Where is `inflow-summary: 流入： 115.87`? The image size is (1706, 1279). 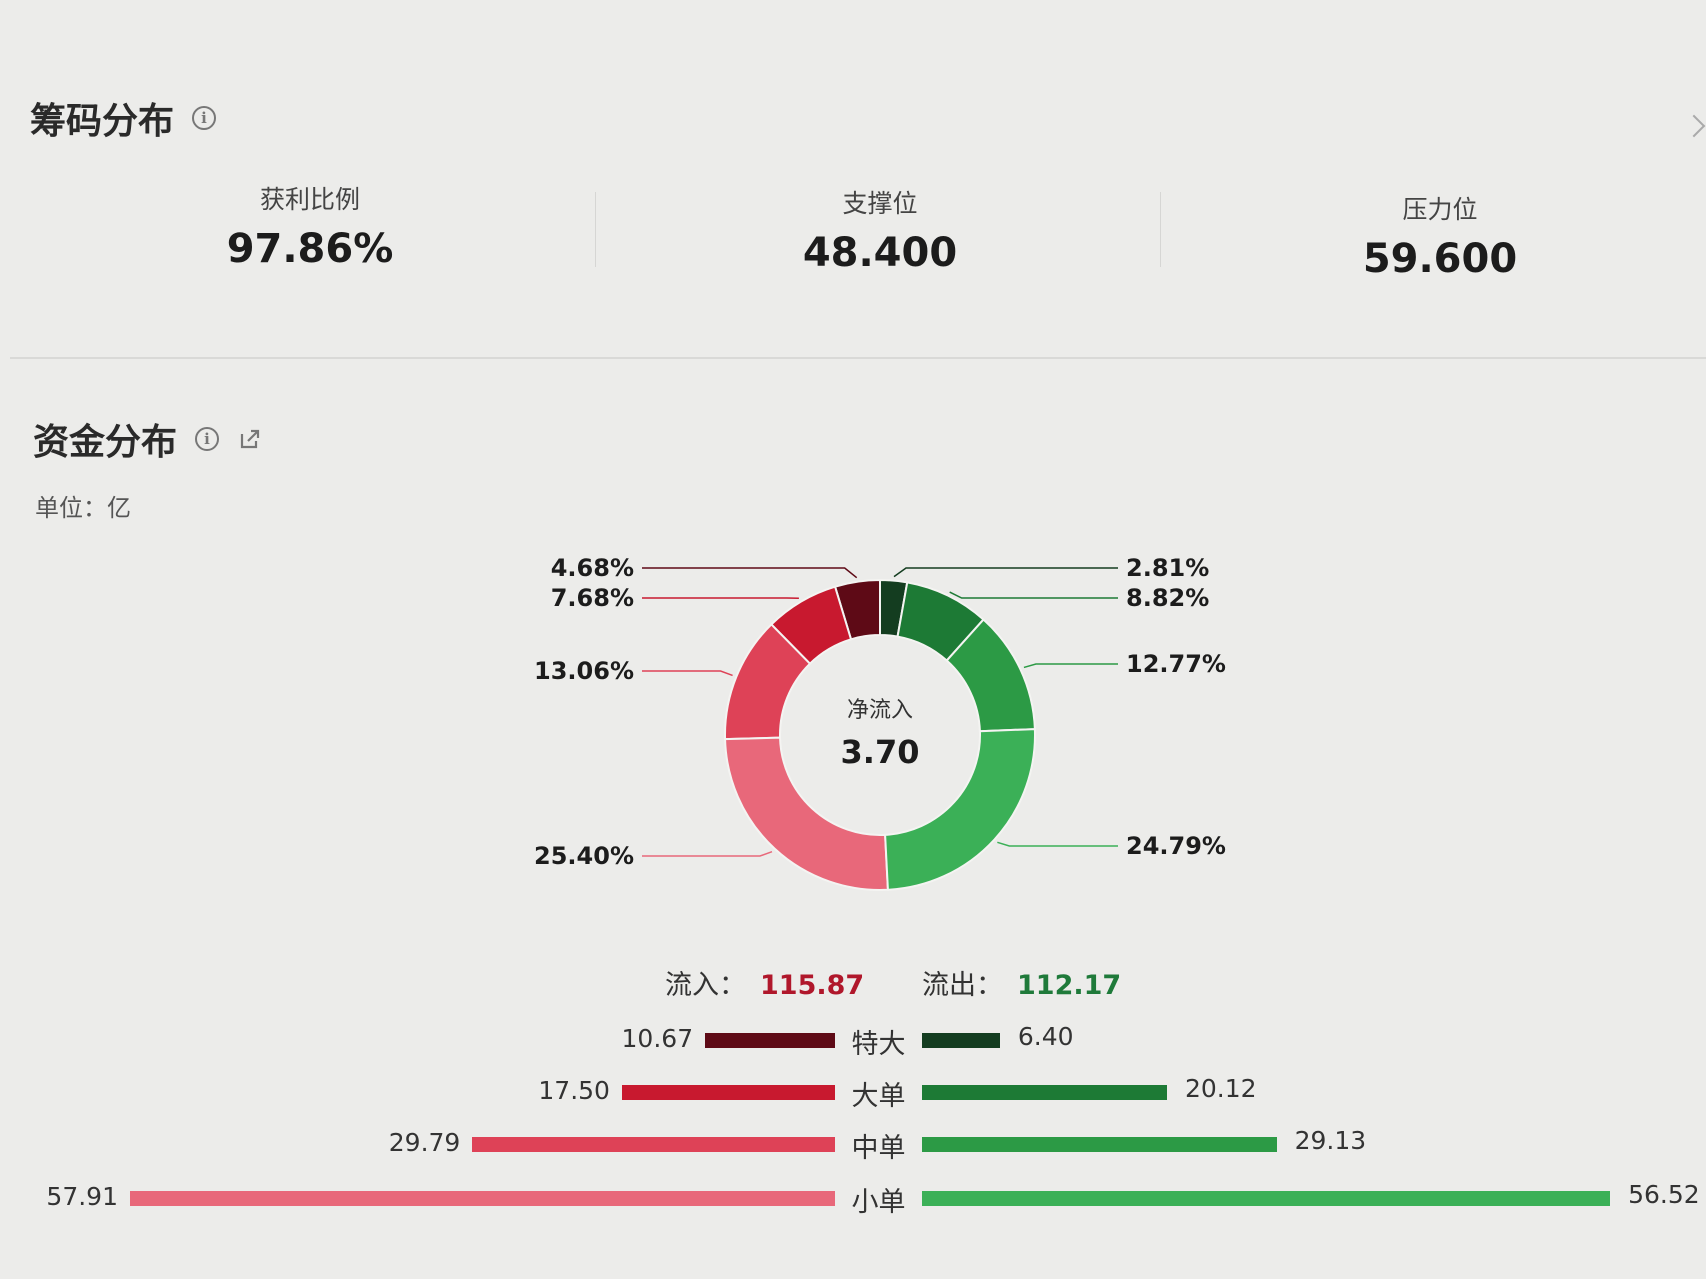 inflow-summary: 流入： 115.87 is located at coordinates (764, 982).